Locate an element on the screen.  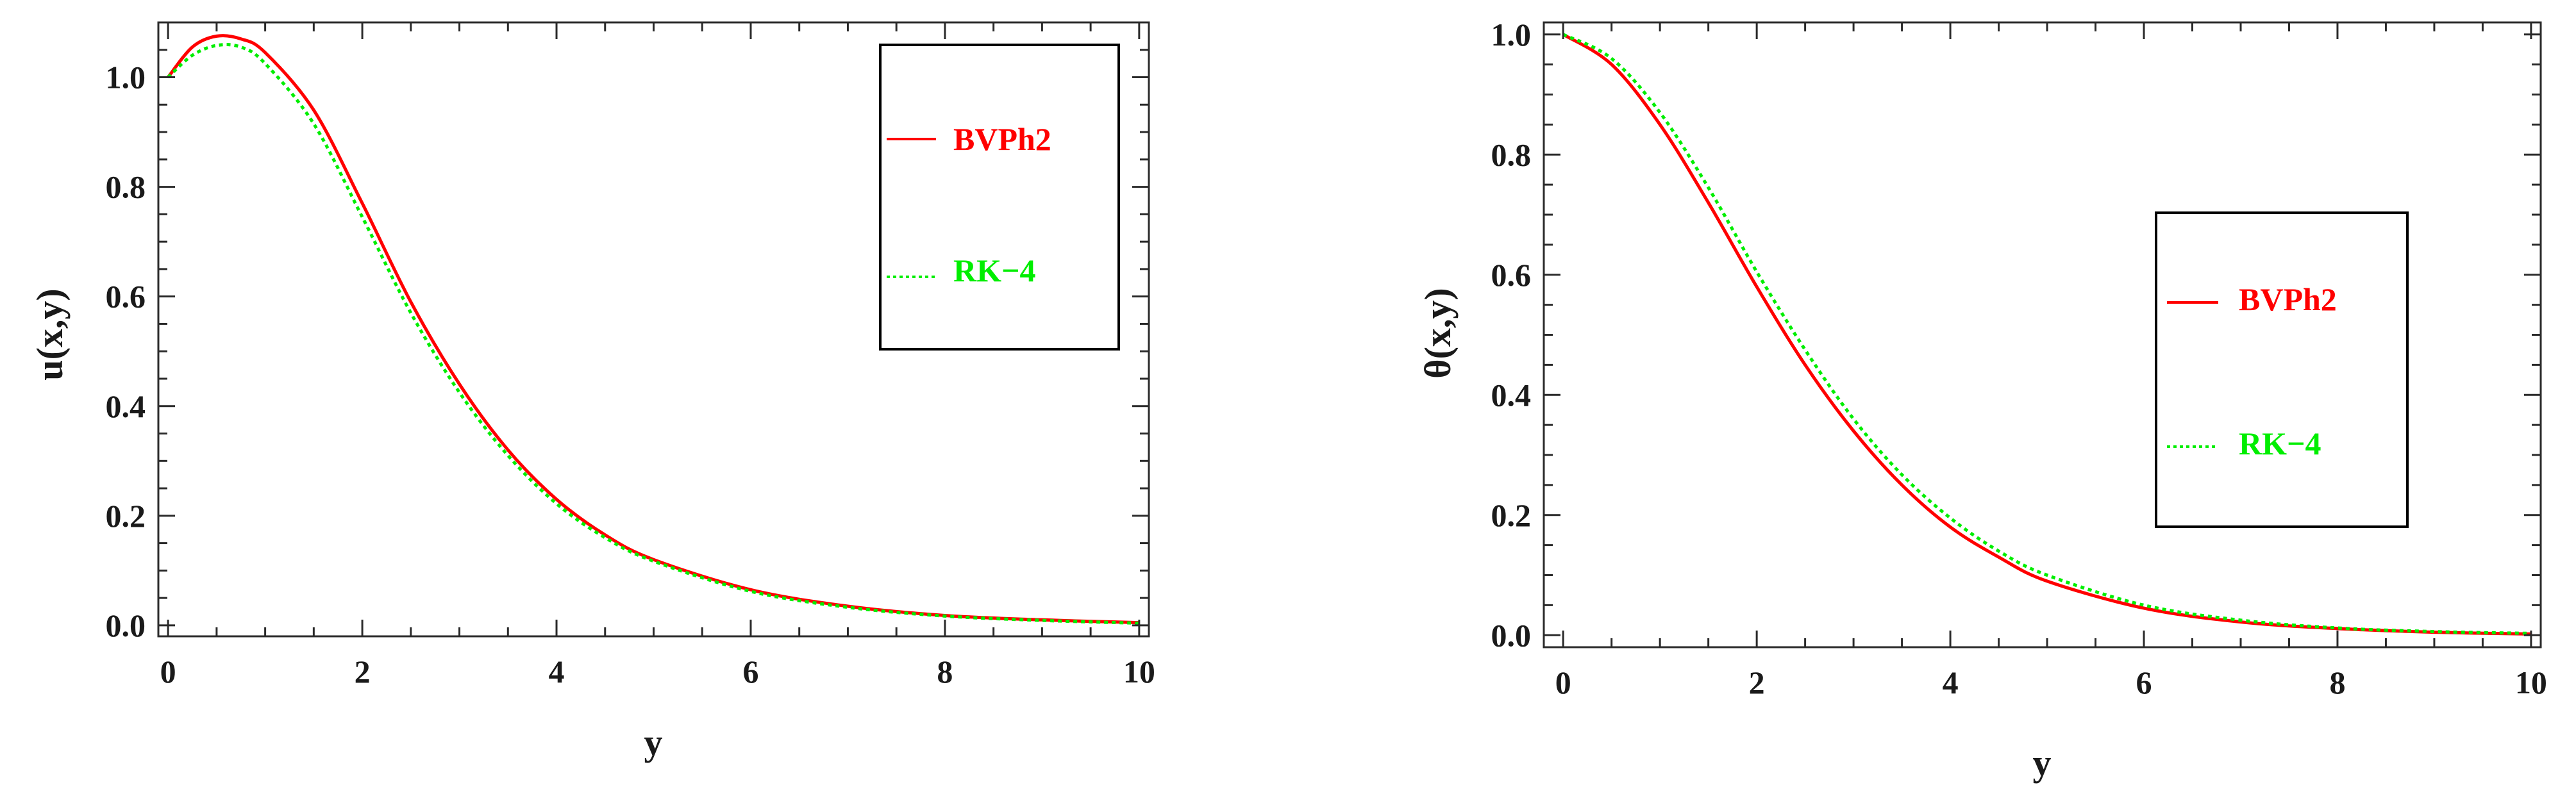
temperature-x-tick-labels: 0 2 4 6 8 10 is located at coordinates (2051, 682).